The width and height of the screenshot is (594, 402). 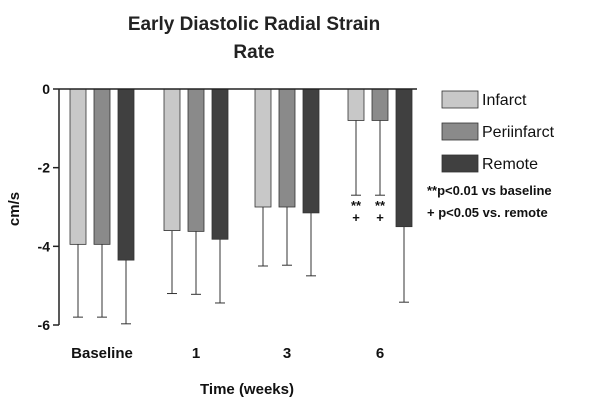 I want to click on legend-swatch-periinfarct, so click(x=460, y=131).